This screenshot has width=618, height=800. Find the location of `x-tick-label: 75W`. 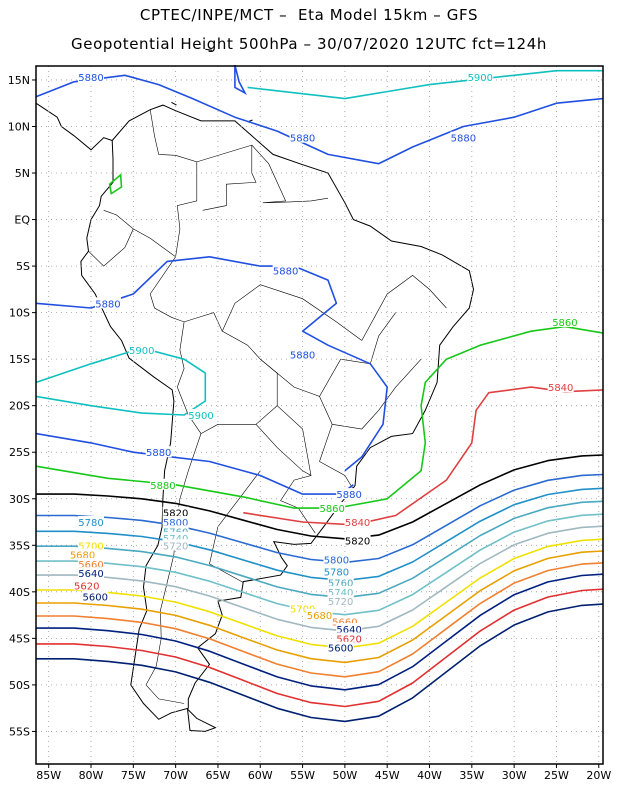

x-tick-label: 75W is located at coordinates (133, 775).